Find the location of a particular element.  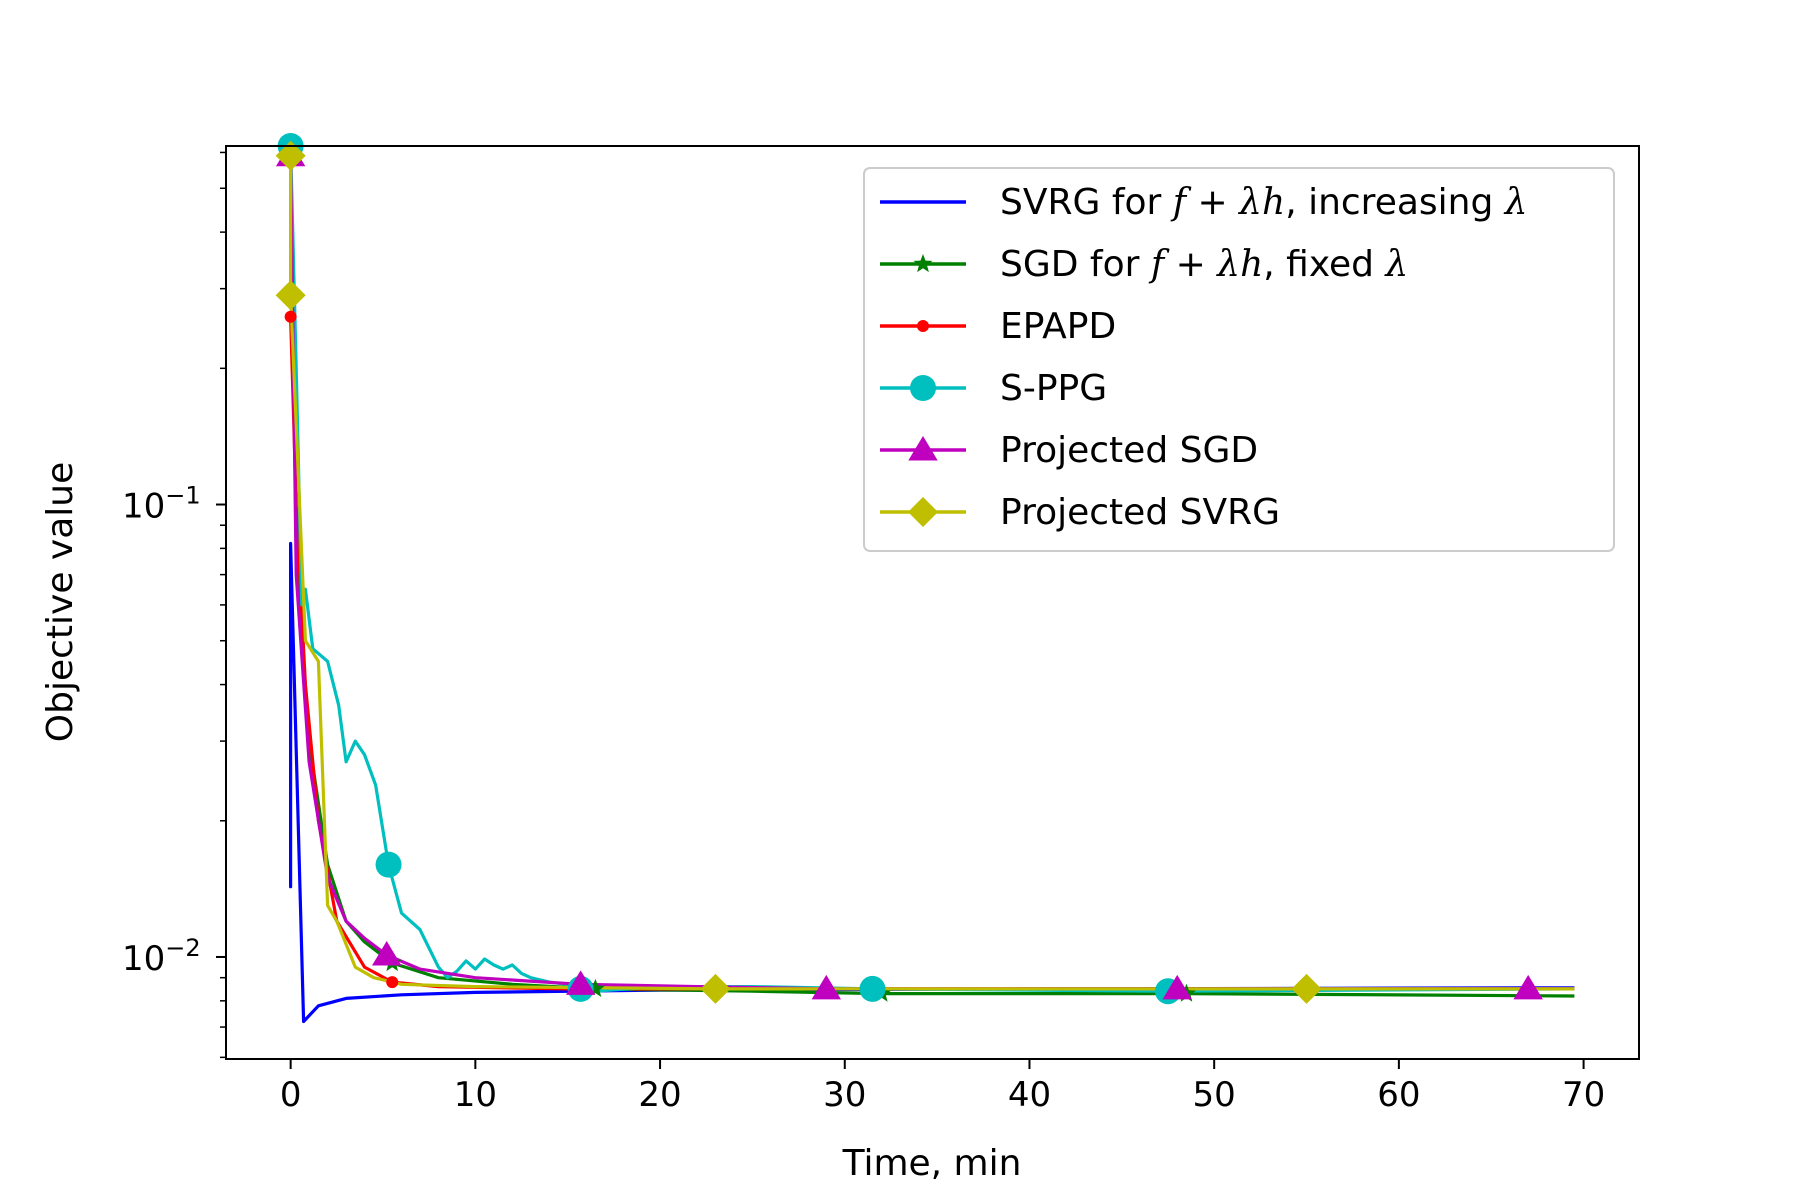

x-tick-label: 60 is located at coordinates (1398, 1095).